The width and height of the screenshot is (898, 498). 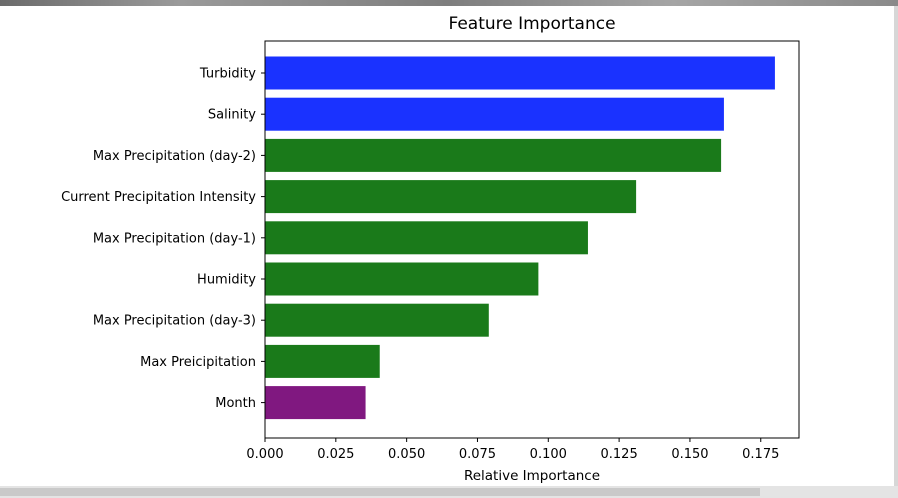 I want to click on window-right-border, so click(x=896, y=246).